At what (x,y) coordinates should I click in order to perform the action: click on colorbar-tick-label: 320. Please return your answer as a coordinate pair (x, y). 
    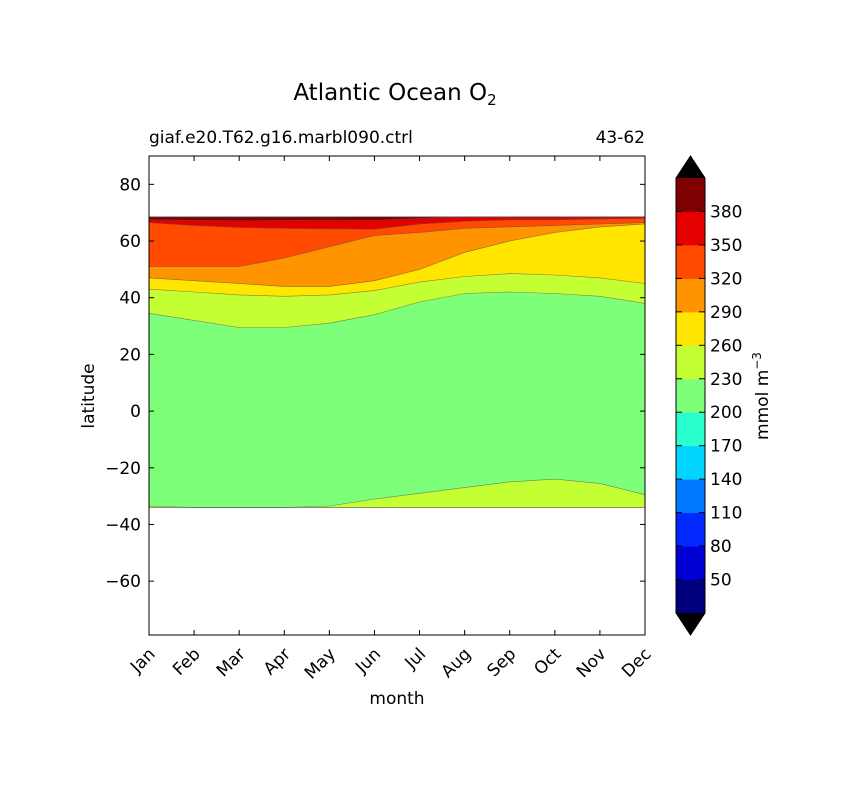
    Looking at the image, I should click on (726, 279).